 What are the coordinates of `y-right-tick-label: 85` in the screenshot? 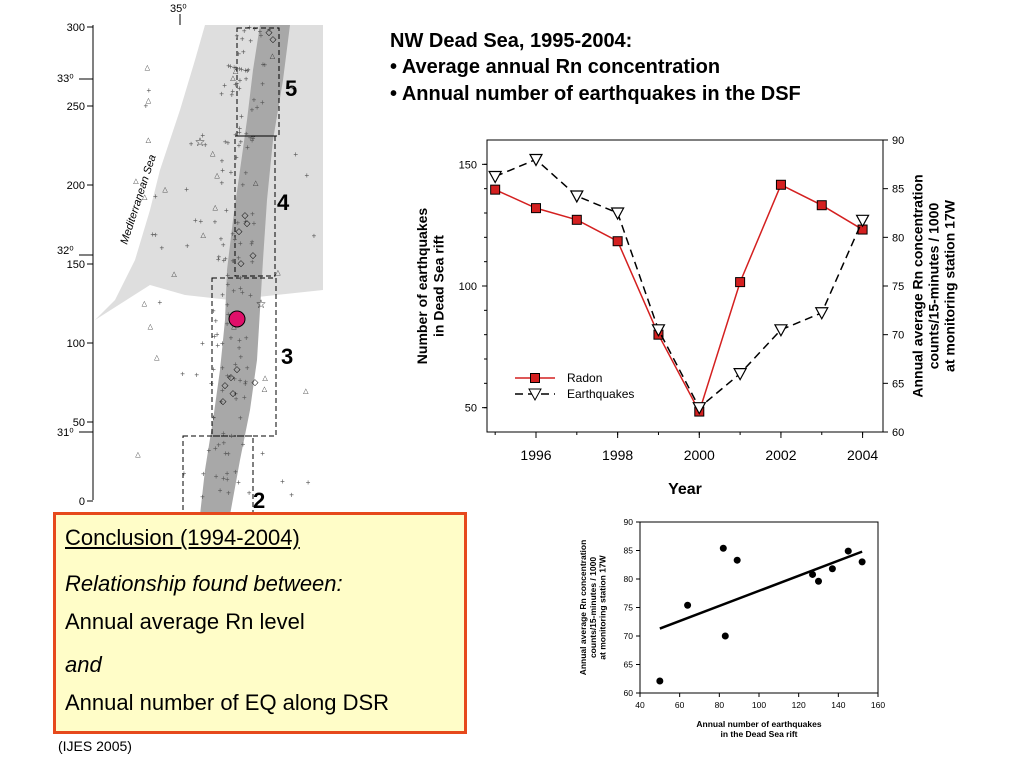 It's located at (898, 190).